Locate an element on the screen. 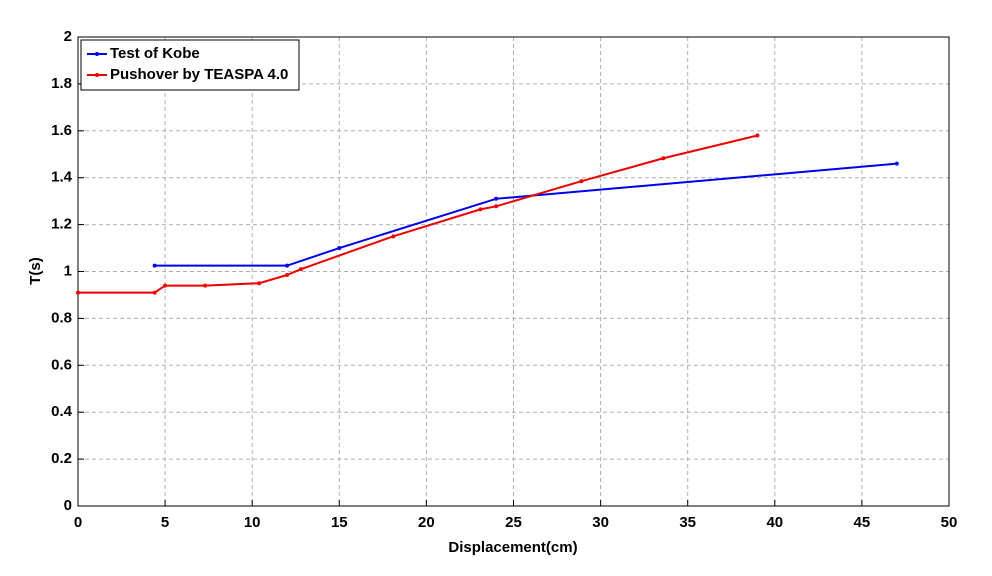 Image resolution: width=992 pixels, height=576 pixels. x-tick-label: 45 is located at coordinates (862, 522).